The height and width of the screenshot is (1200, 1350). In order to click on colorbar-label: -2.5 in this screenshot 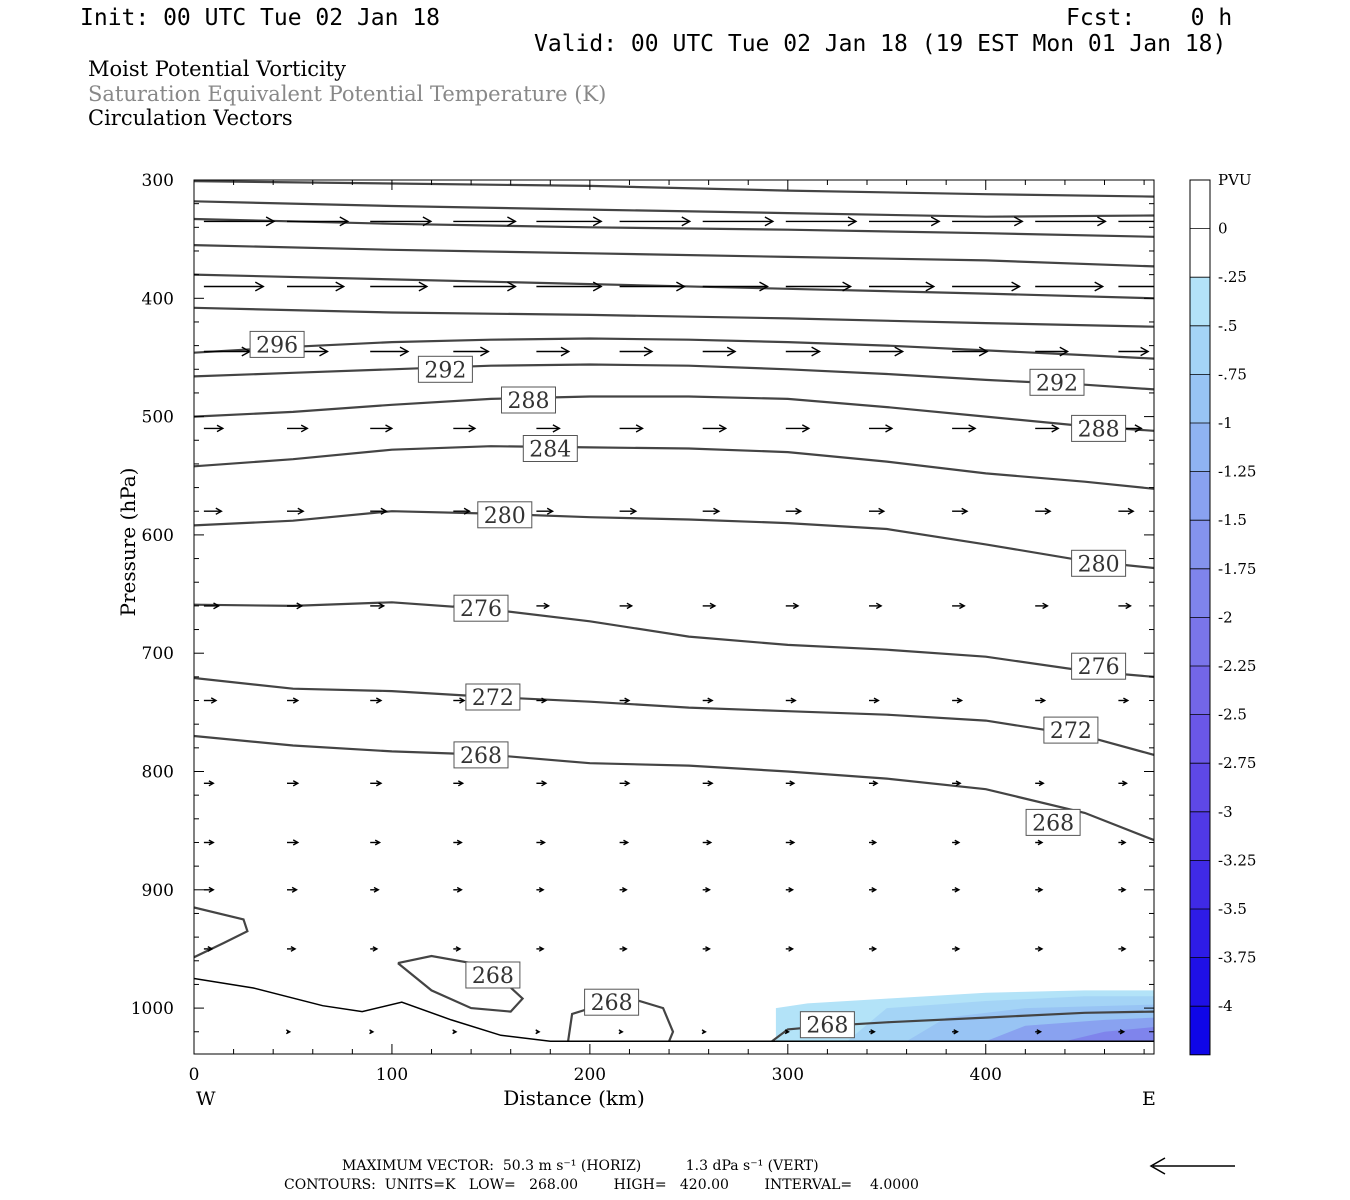, I will do `click(1232, 715)`.